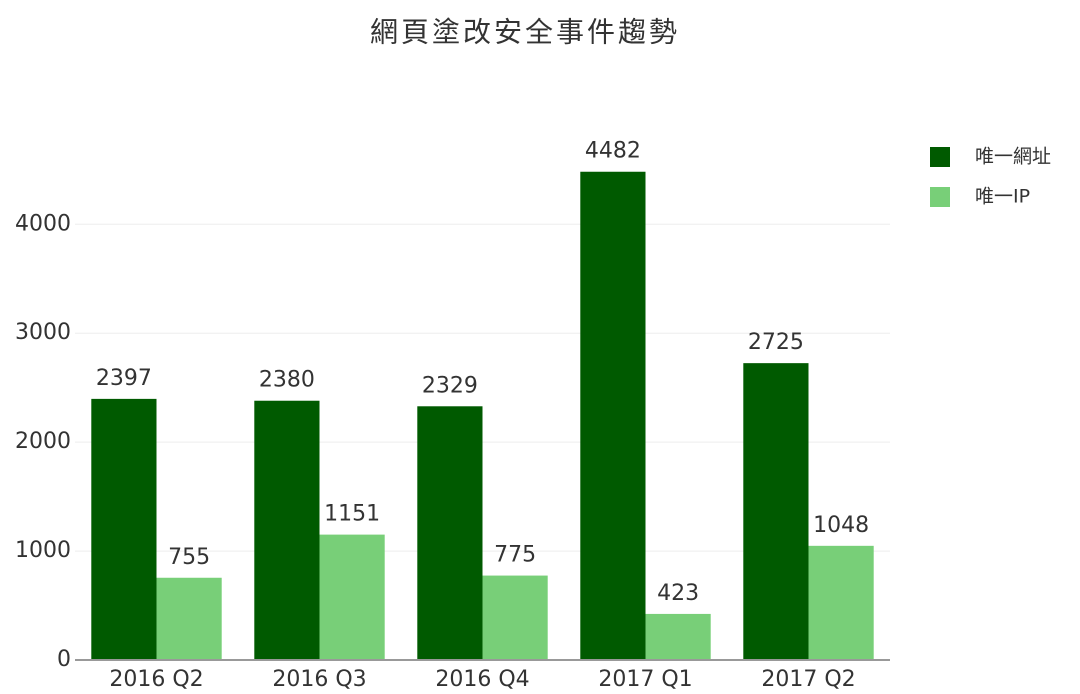 The width and height of the screenshot is (1080, 694). I want to click on data-label: 755, so click(189, 557).